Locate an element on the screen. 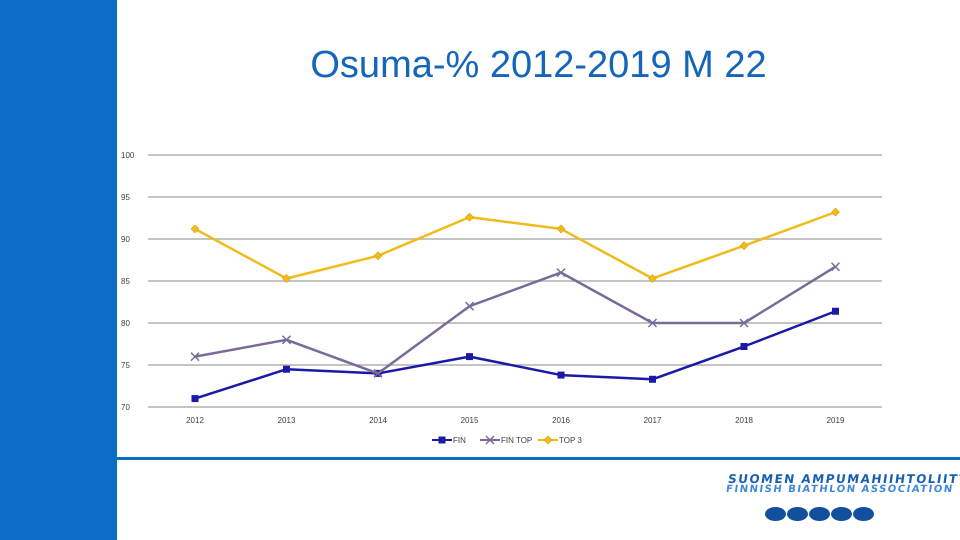 This screenshot has width=960, height=540. slide-title: Osuma-% 2012-2019 M 22 is located at coordinates (538, 65).